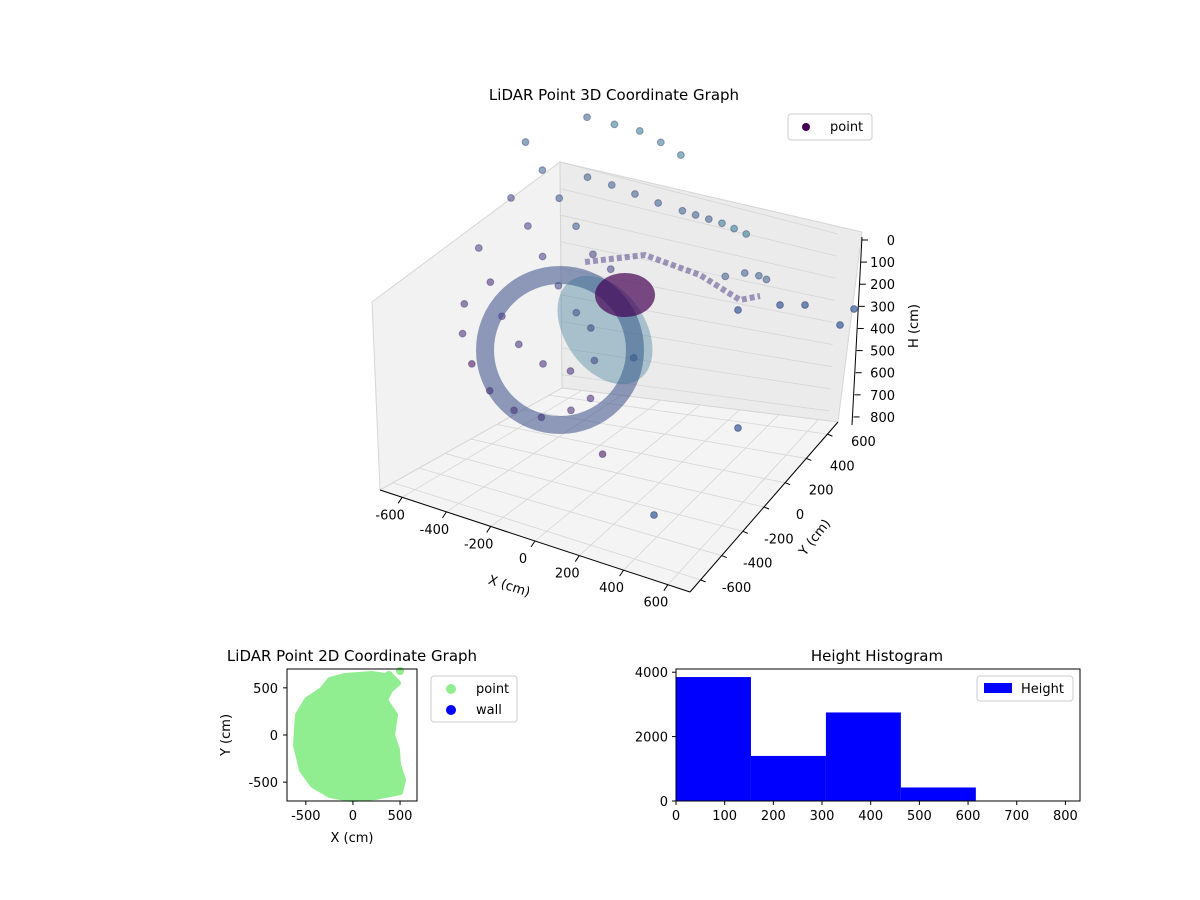  I want to click on y-tick-label: -400, so click(758, 564).